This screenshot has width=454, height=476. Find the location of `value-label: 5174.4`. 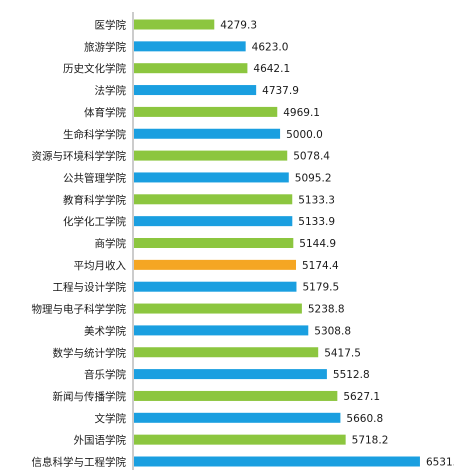

value-label: 5174.4 is located at coordinates (320, 266).